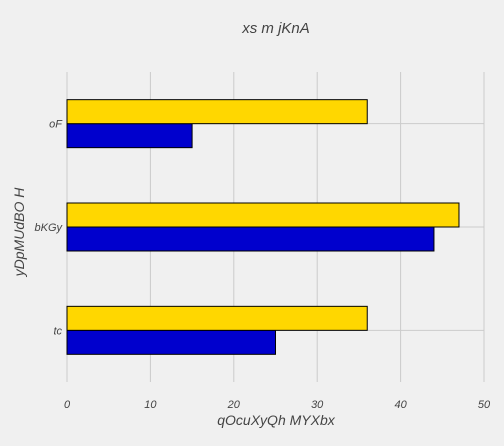 Image resolution: width=504 pixels, height=446 pixels. Describe the element at coordinates (400, 405) in the screenshot. I see `x-tick-label: 40` at that location.